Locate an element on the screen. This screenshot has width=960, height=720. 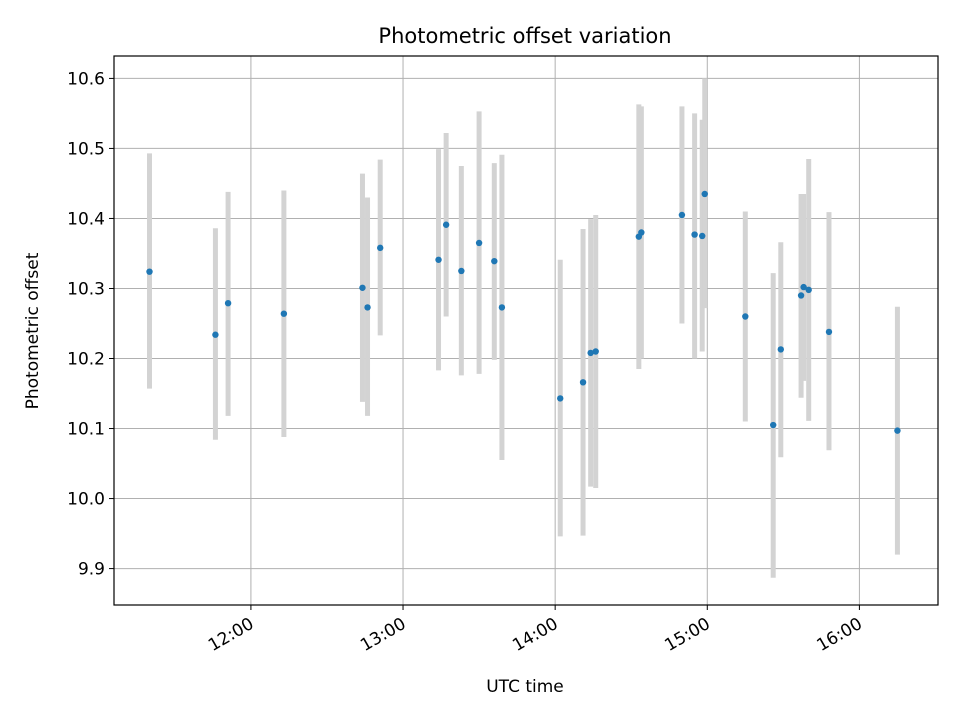
chart-title: Photometric offset variation is located at coordinates (524, 36).